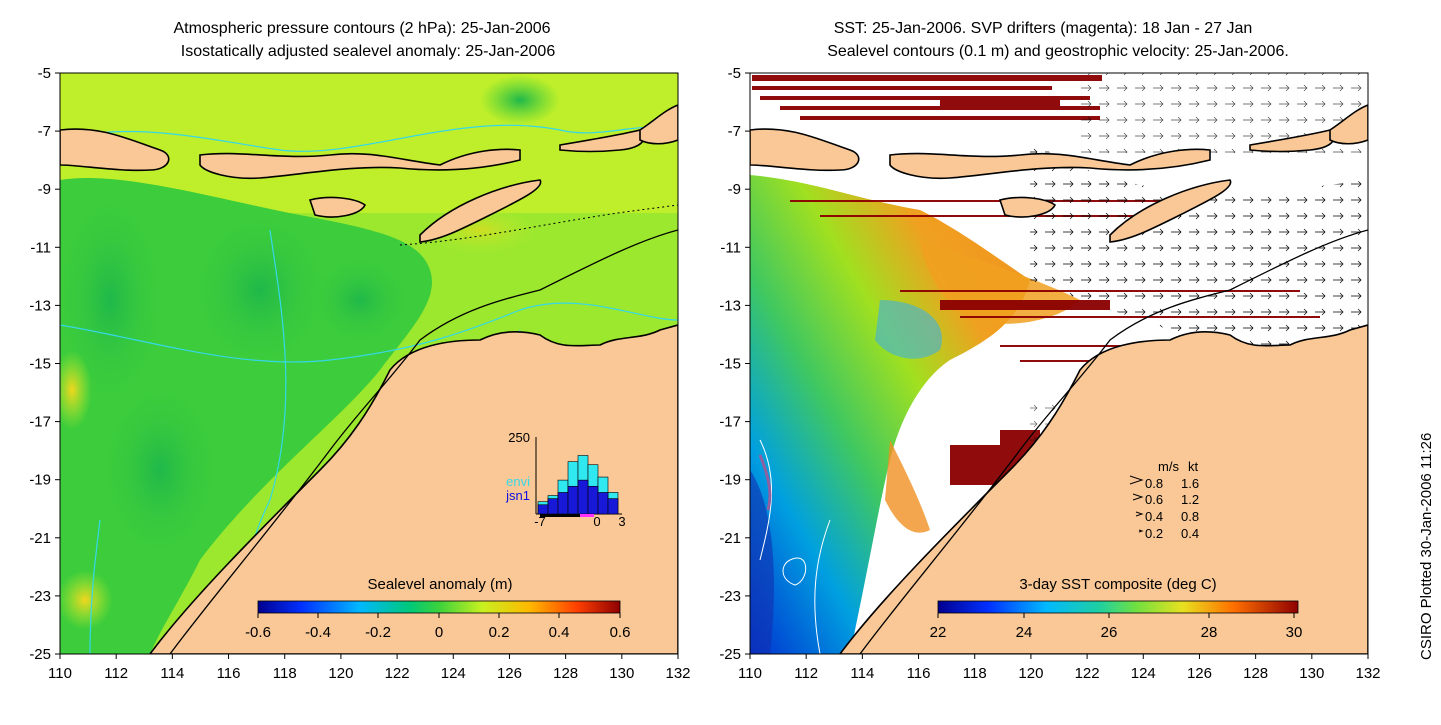  What do you see at coordinates (360, 164) in the screenshot?
I see `nusa-tenggara-islands` at bounding box center [360, 164].